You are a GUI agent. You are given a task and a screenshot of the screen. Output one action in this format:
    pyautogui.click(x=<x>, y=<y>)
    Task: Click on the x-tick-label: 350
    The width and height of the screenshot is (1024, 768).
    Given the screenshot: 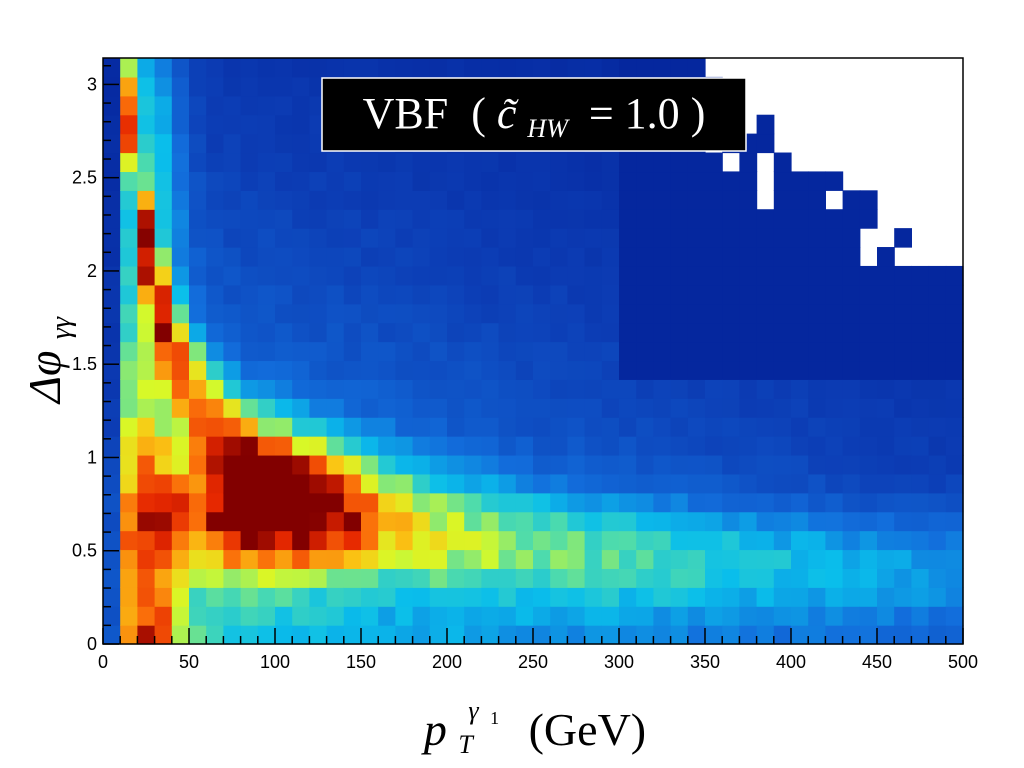 What is the action you would take?
    pyautogui.click(x=705, y=662)
    